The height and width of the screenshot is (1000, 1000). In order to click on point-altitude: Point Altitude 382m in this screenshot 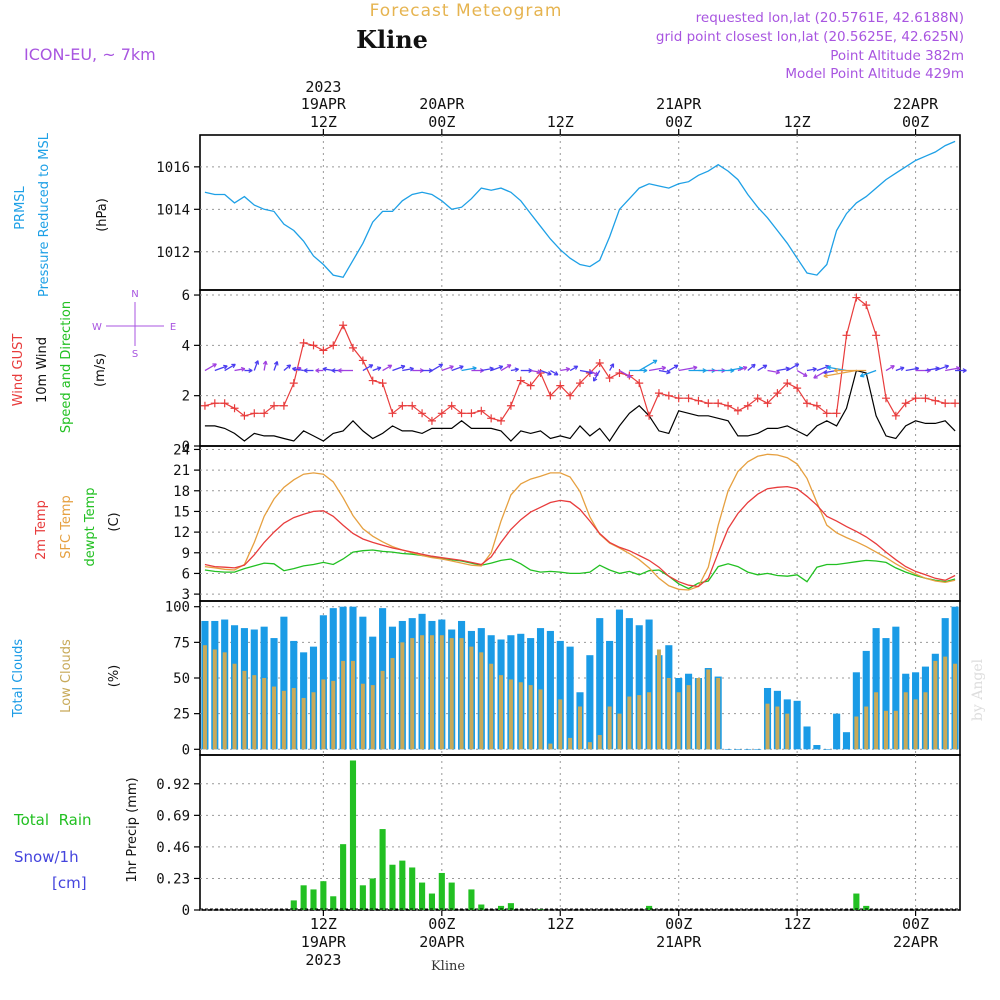, I will do `click(897, 56)`.